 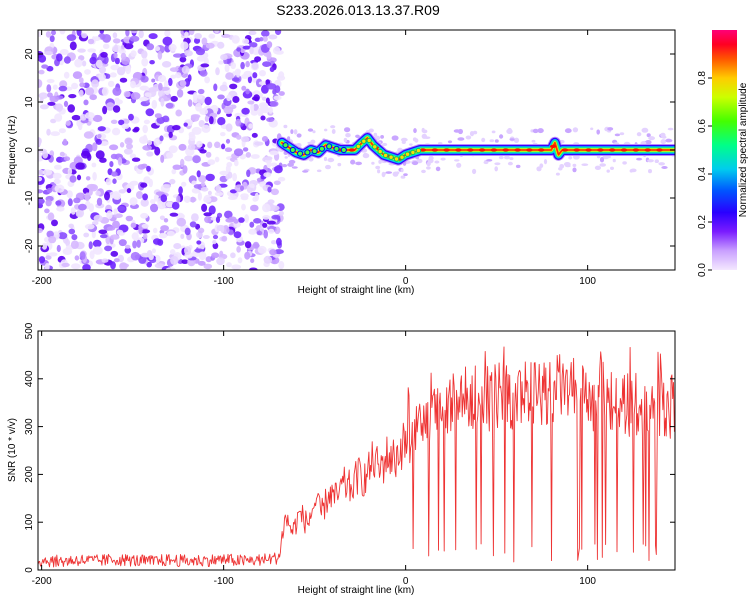 What do you see at coordinates (42, 581) in the screenshot?
I see `x-tick-label: -200` at bounding box center [42, 581].